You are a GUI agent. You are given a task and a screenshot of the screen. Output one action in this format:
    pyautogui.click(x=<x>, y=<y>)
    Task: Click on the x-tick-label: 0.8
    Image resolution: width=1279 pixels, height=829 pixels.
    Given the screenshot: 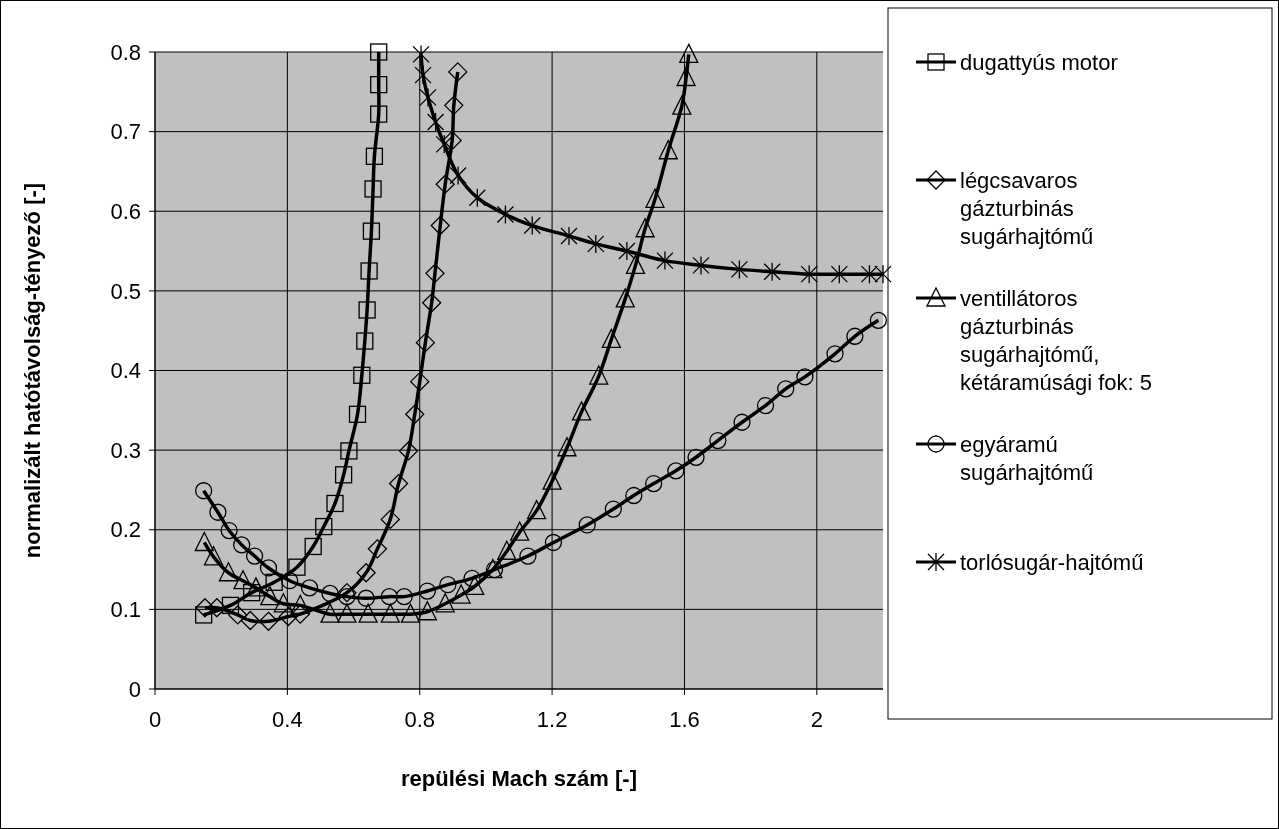 What is the action you would take?
    pyautogui.click(x=420, y=719)
    